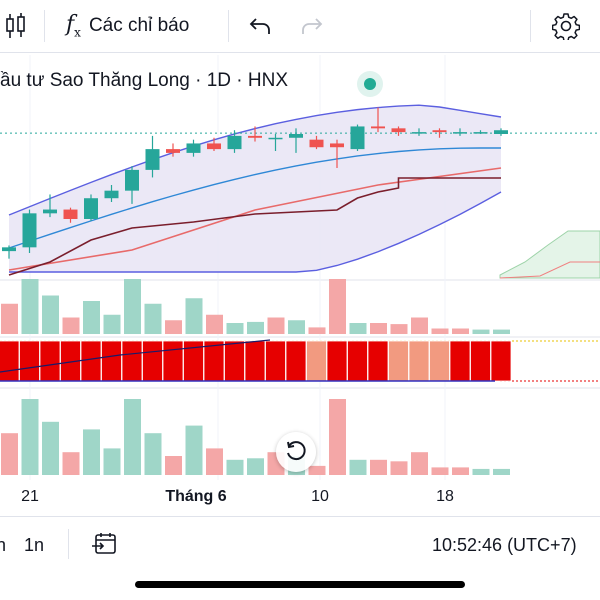 This screenshot has width=600, height=600. What do you see at coordinates (16, 26) in the screenshot?
I see `candlestick-icon` at bounding box center [16, 26].